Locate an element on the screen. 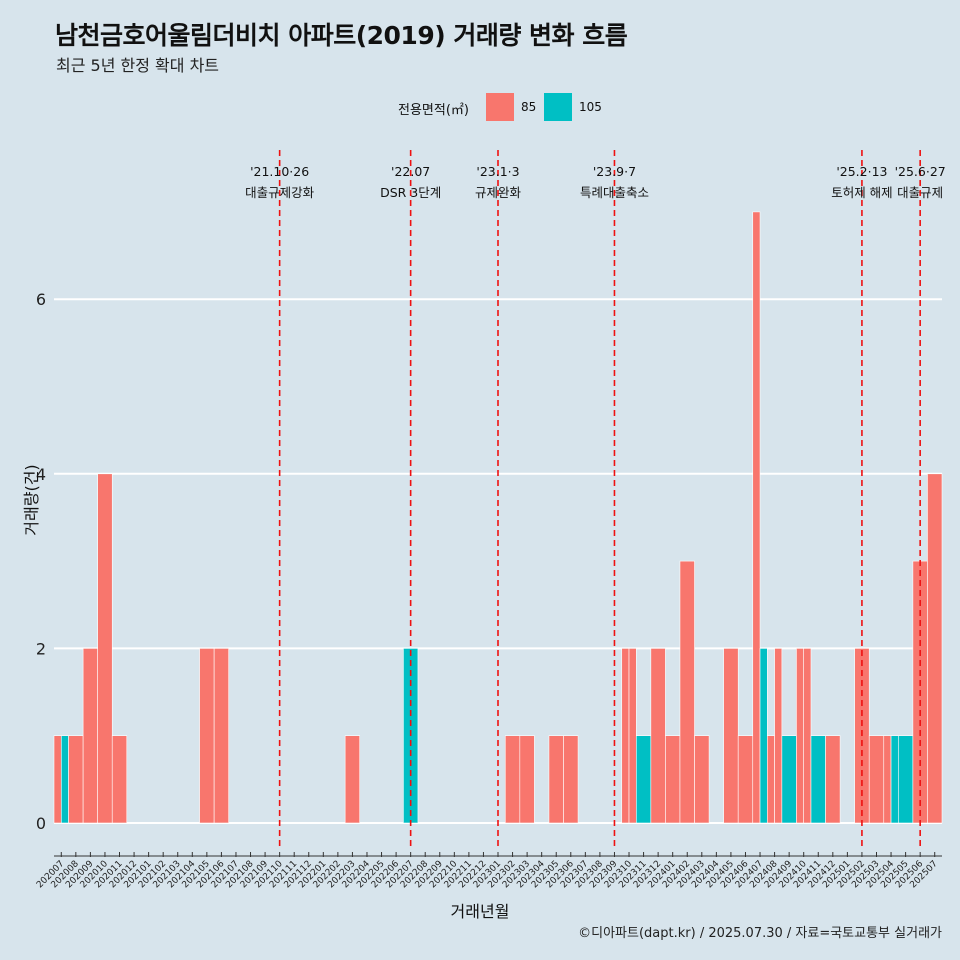  legend-label-105: 105 is located at coordinates (590, 107).